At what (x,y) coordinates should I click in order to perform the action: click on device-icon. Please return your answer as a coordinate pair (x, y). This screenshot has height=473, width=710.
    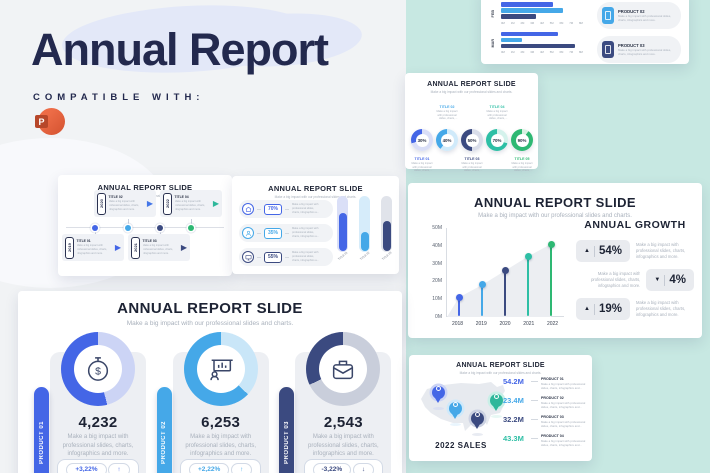
    Looking at the image, I should click on (608, 49).